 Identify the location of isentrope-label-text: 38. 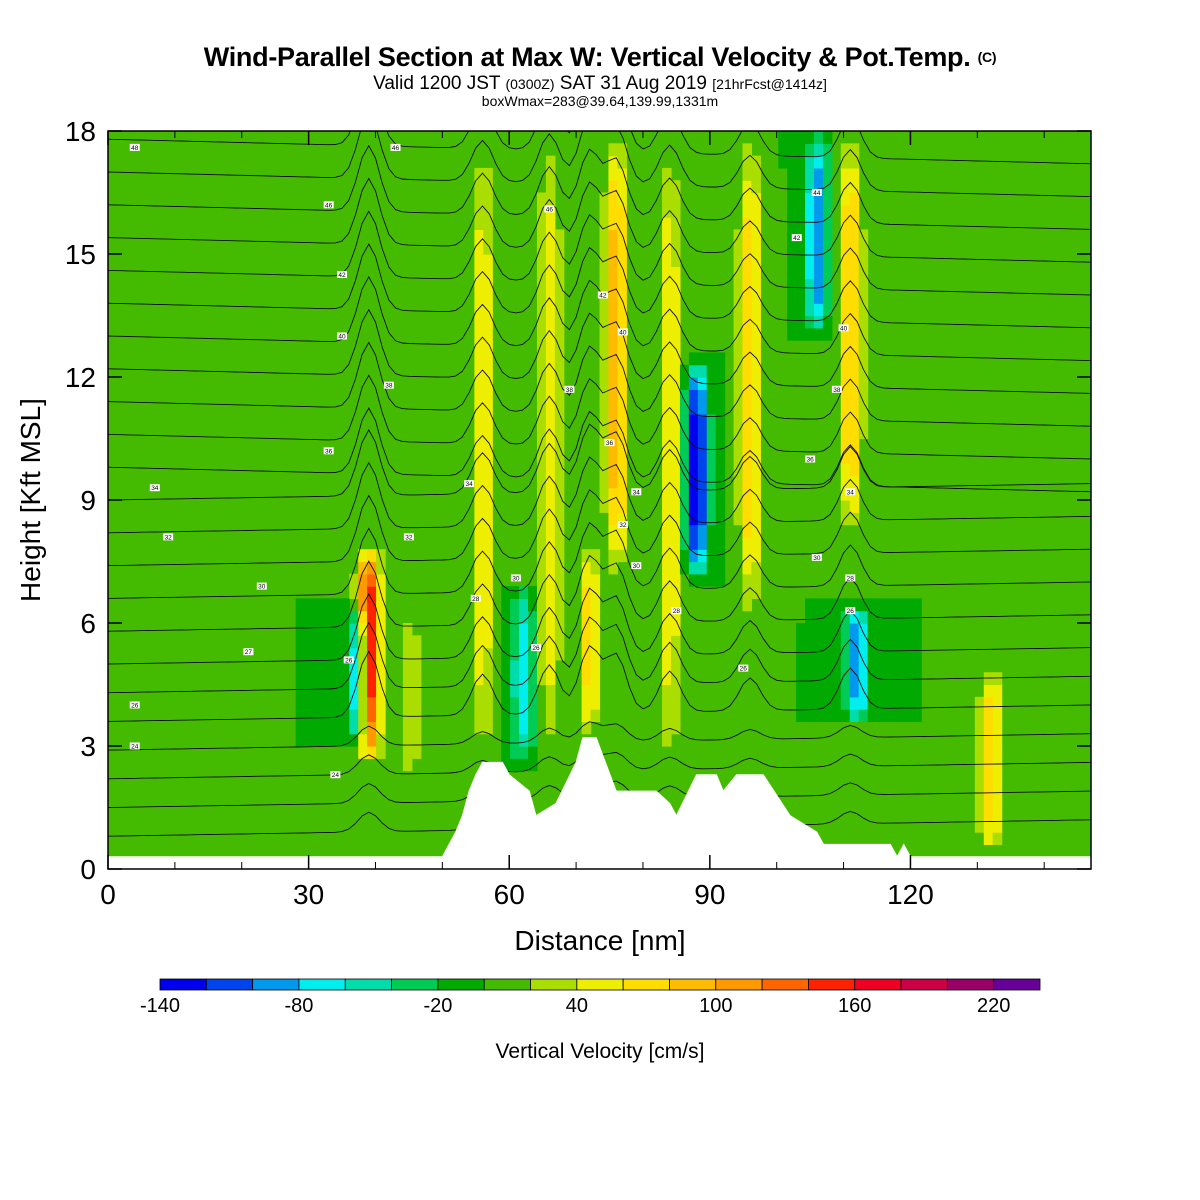
(837, 390).